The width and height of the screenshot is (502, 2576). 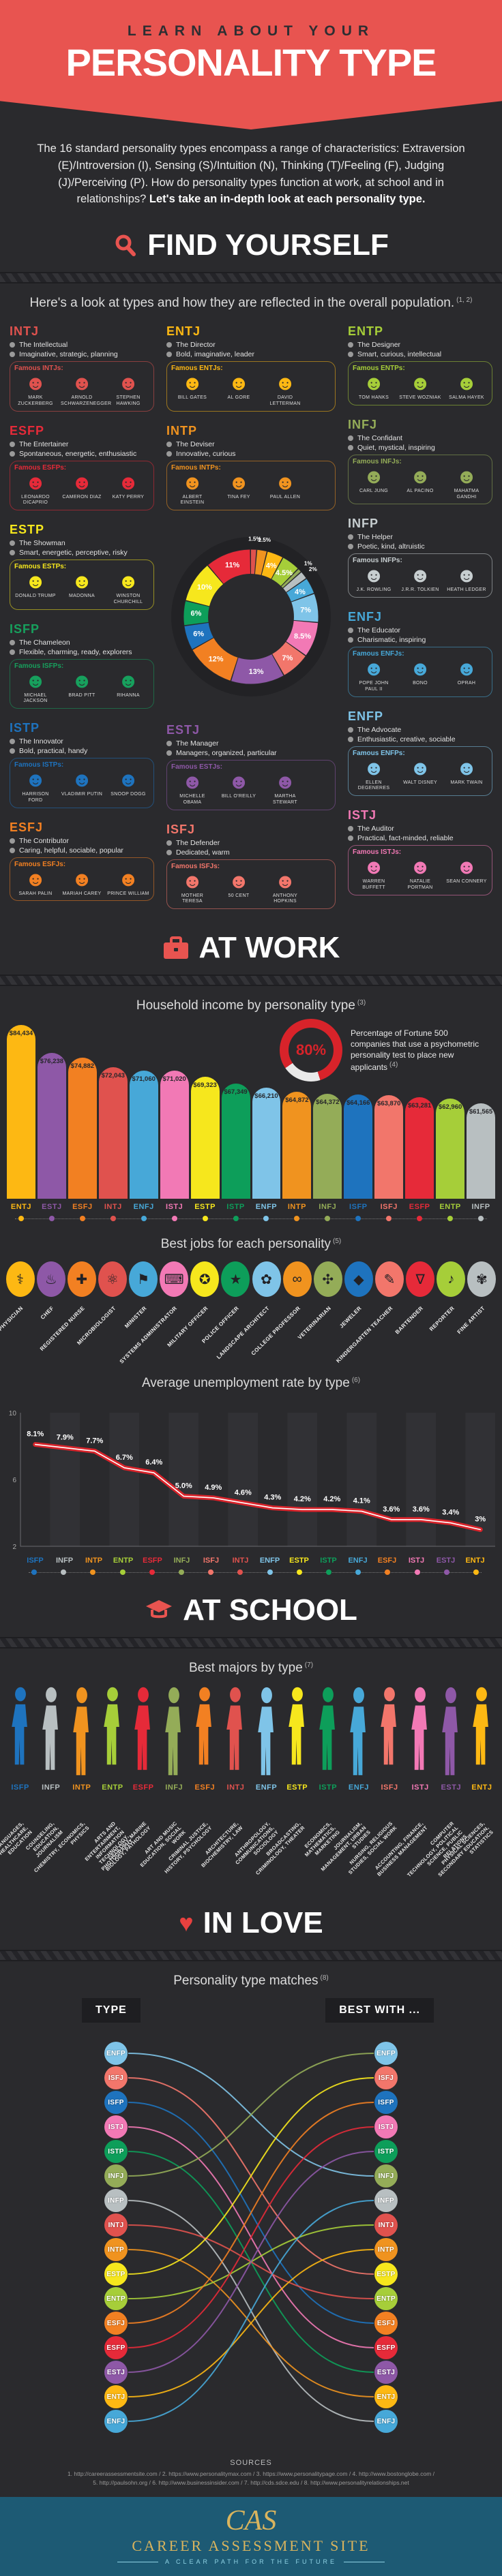 I want to click on unemp-type-ESFP: ESFP, so click(x=152, y=1561).